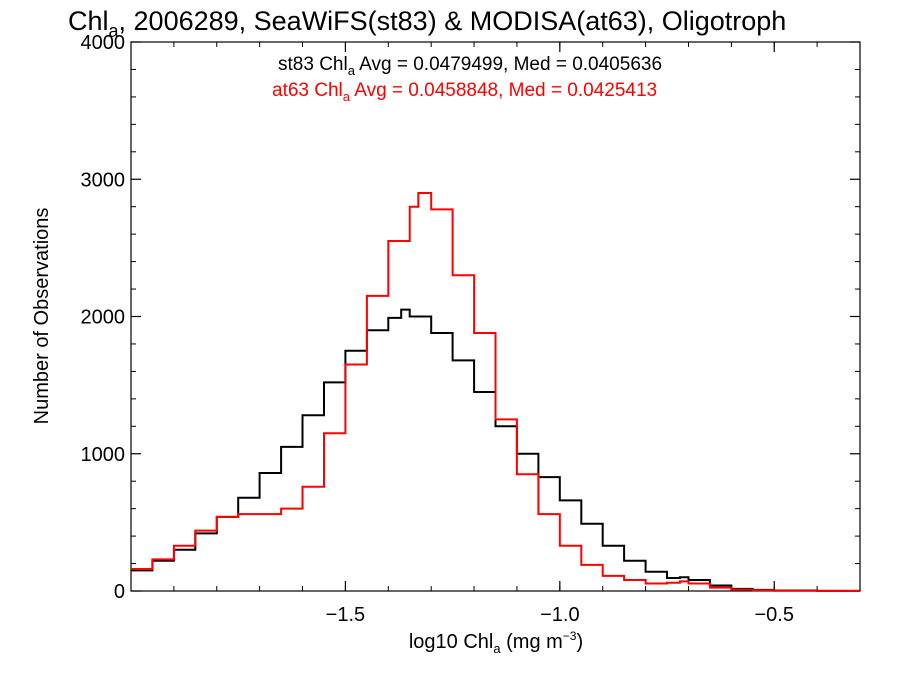 The width and height of the screenshot is (900, 675). I want to click on chart-title-pre: Chl, so click(88, 21).